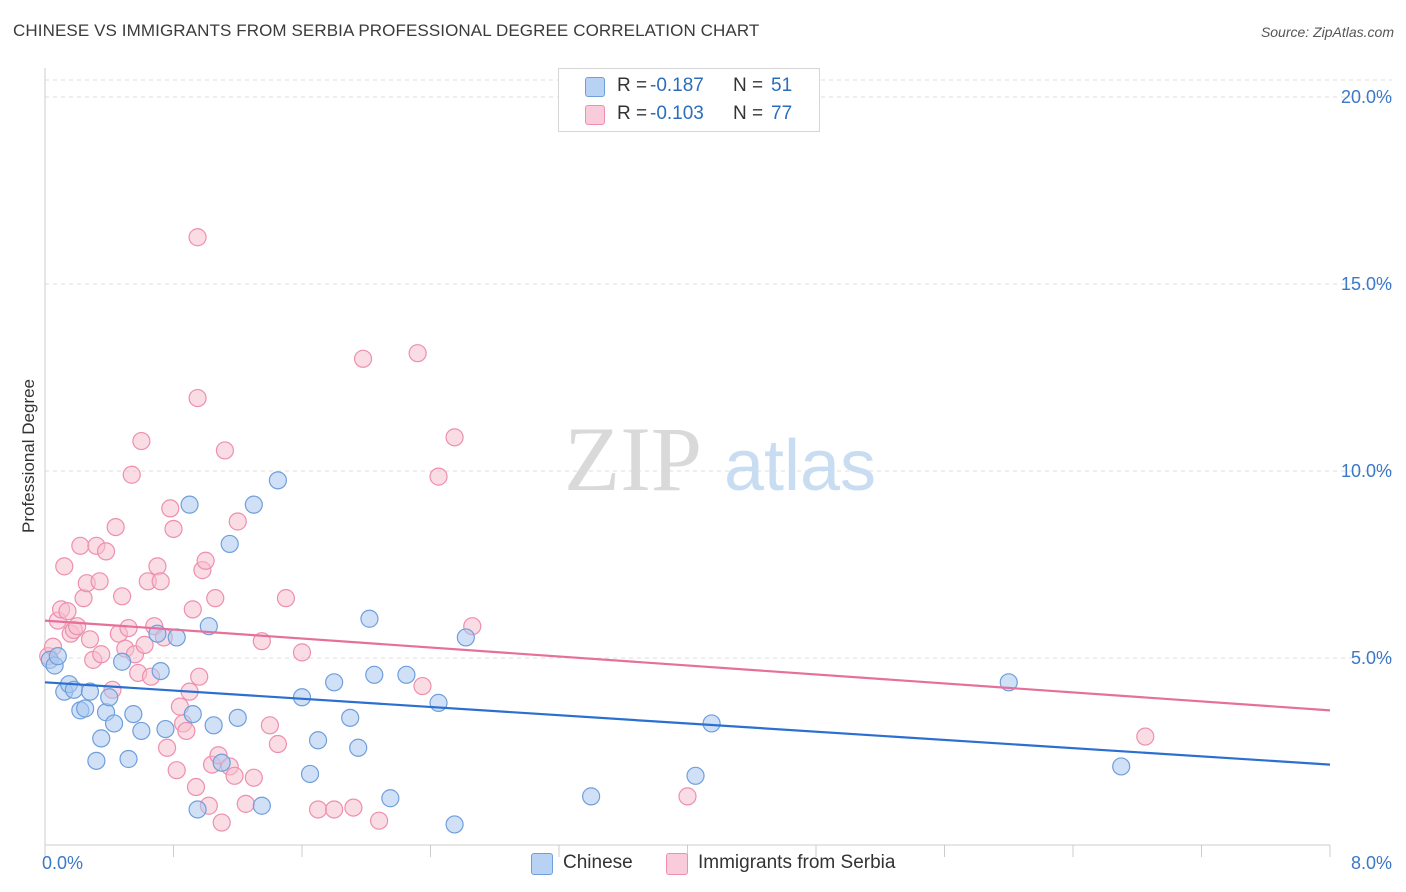 The width and height of the screenshot is (1406, 892). I want to click on chinese-legend-swatch, so click(542, 864).